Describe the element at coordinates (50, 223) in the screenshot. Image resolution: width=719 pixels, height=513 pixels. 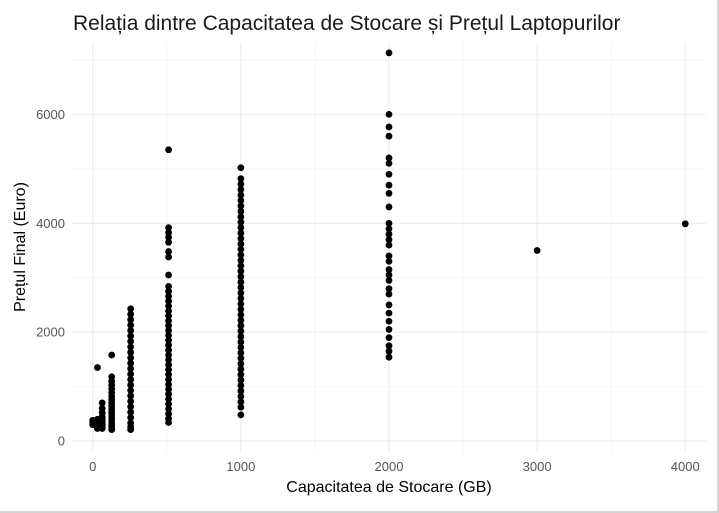
I see `y-tick-label: 4000` at that location.